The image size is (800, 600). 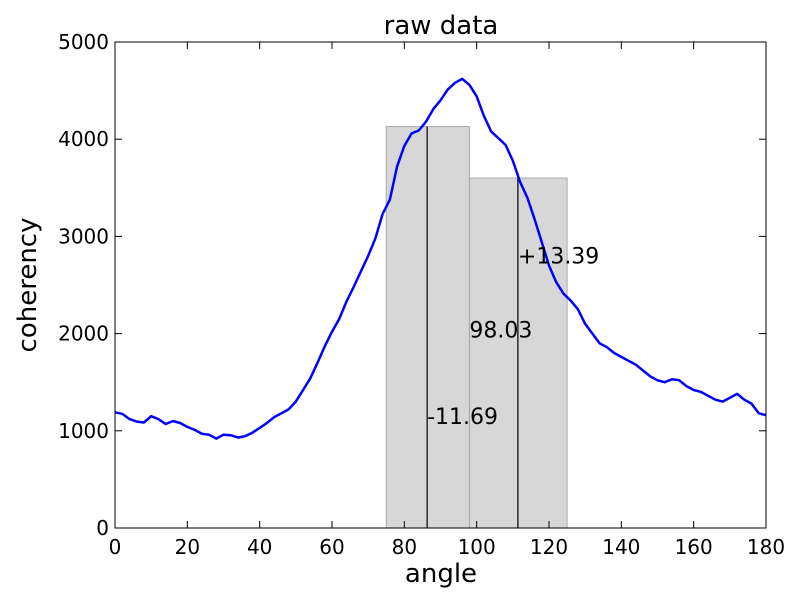 I want to click on x-tick-label-8: 160, so click(x=694, y=547).